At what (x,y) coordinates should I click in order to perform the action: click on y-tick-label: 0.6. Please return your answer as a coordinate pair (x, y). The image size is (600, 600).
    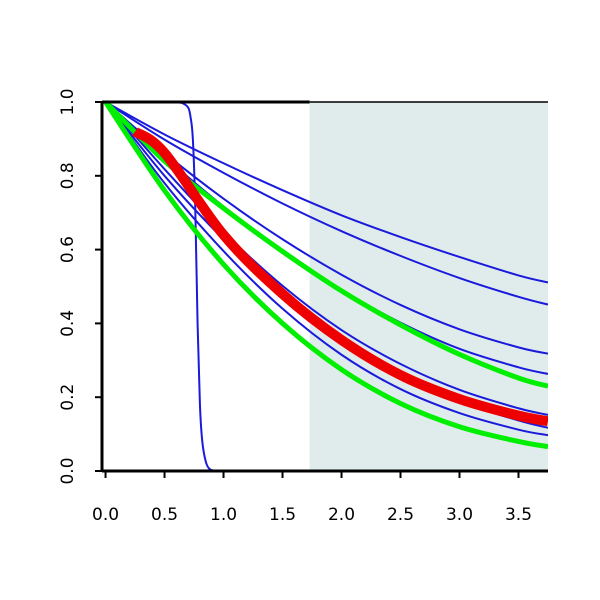
    Looking at the image, I should click on (68, 249).